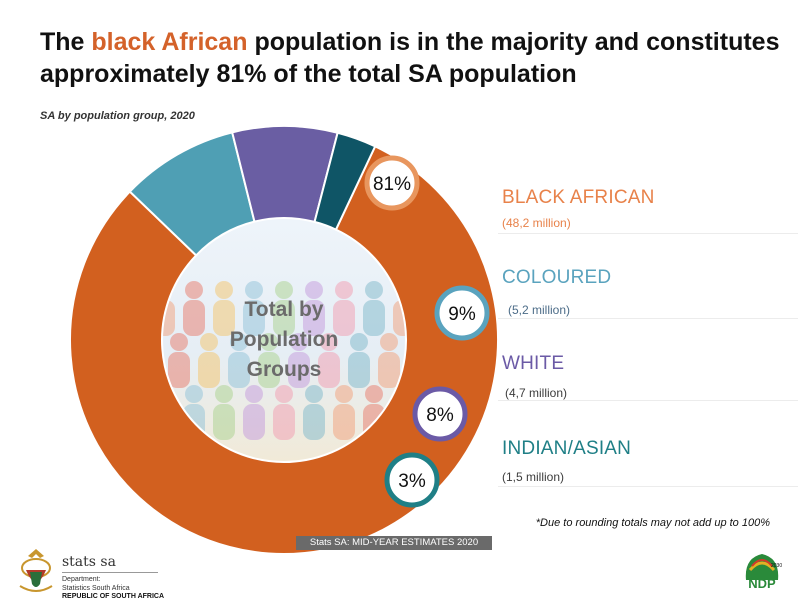 The height and width of the screenshot is (602, 800). What do you see at coordinates (117, 116) in the screenshot?
I see `chart-subtitle: SA by population group, 2020` at bounding box center [117, 116].